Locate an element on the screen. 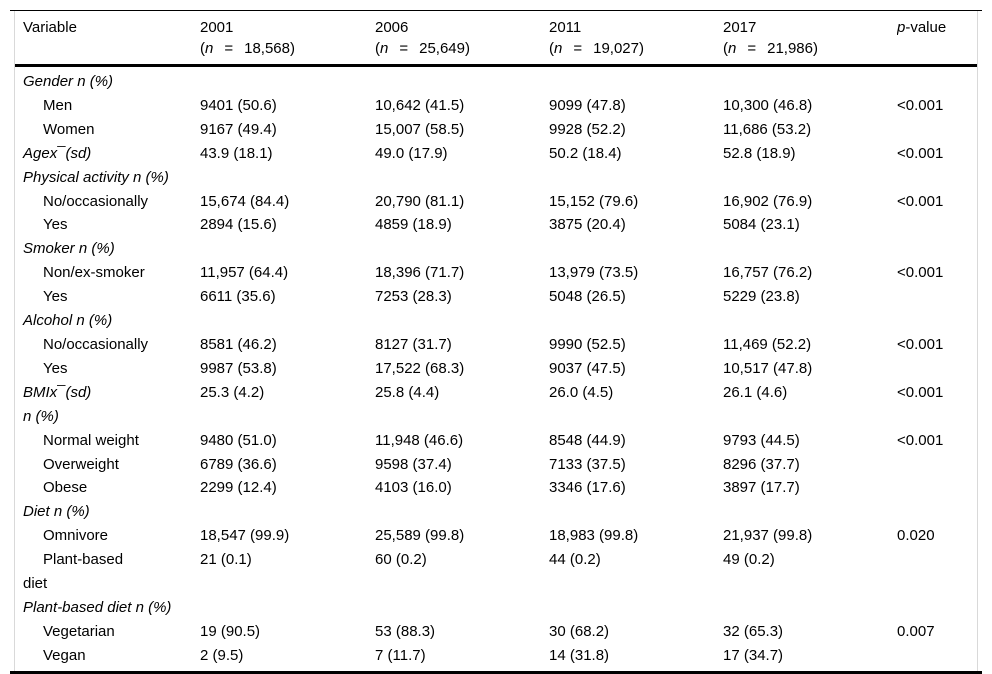  cell-2001: 6789 (36.6) is located at coordinates (238, 464).